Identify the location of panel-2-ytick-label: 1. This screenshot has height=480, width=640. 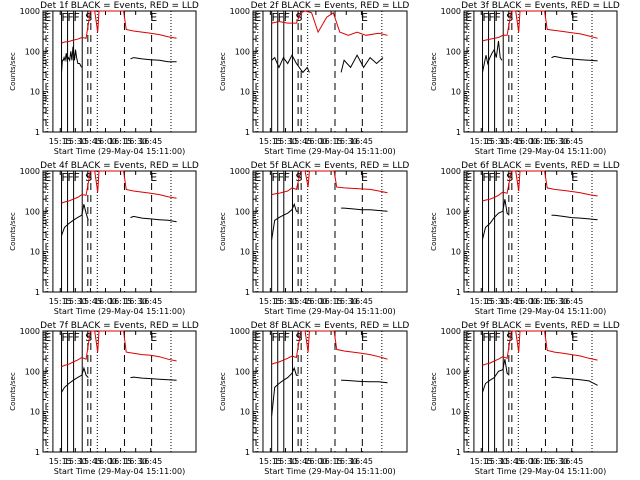
(247, 132).